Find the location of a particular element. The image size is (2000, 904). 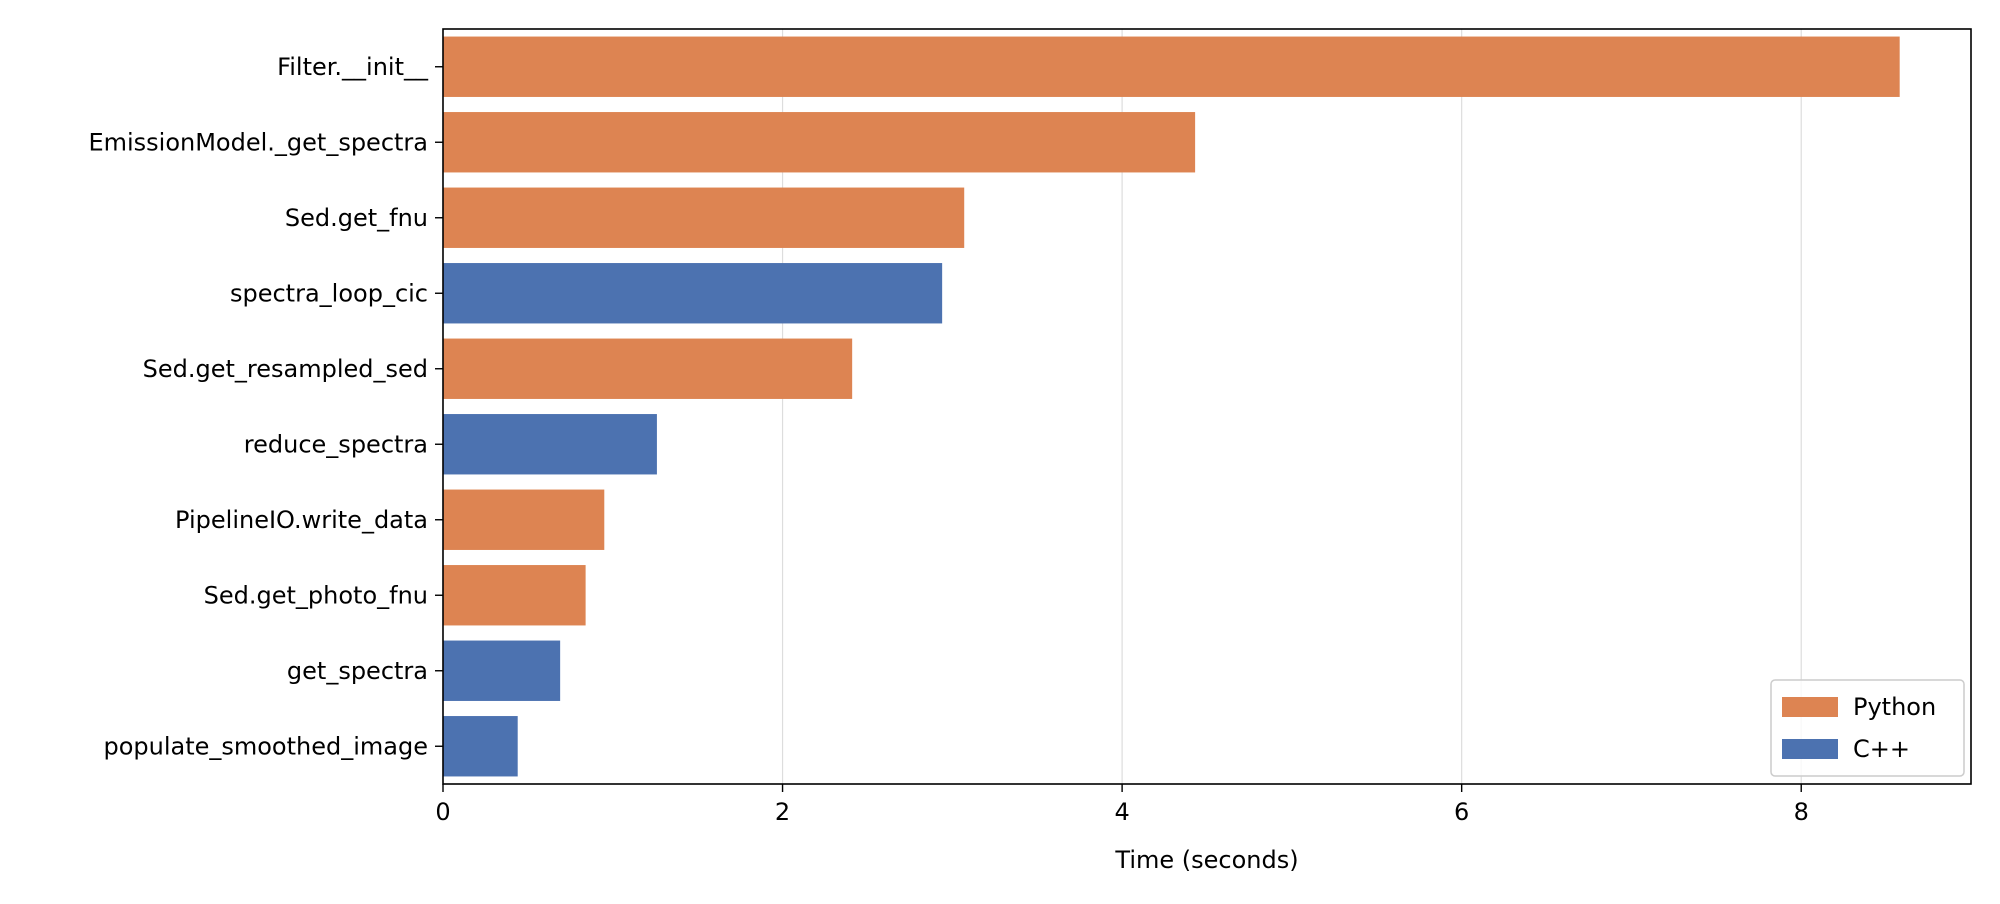

bar-sed-get-photo-fnu is located at coordinates (514, 595).